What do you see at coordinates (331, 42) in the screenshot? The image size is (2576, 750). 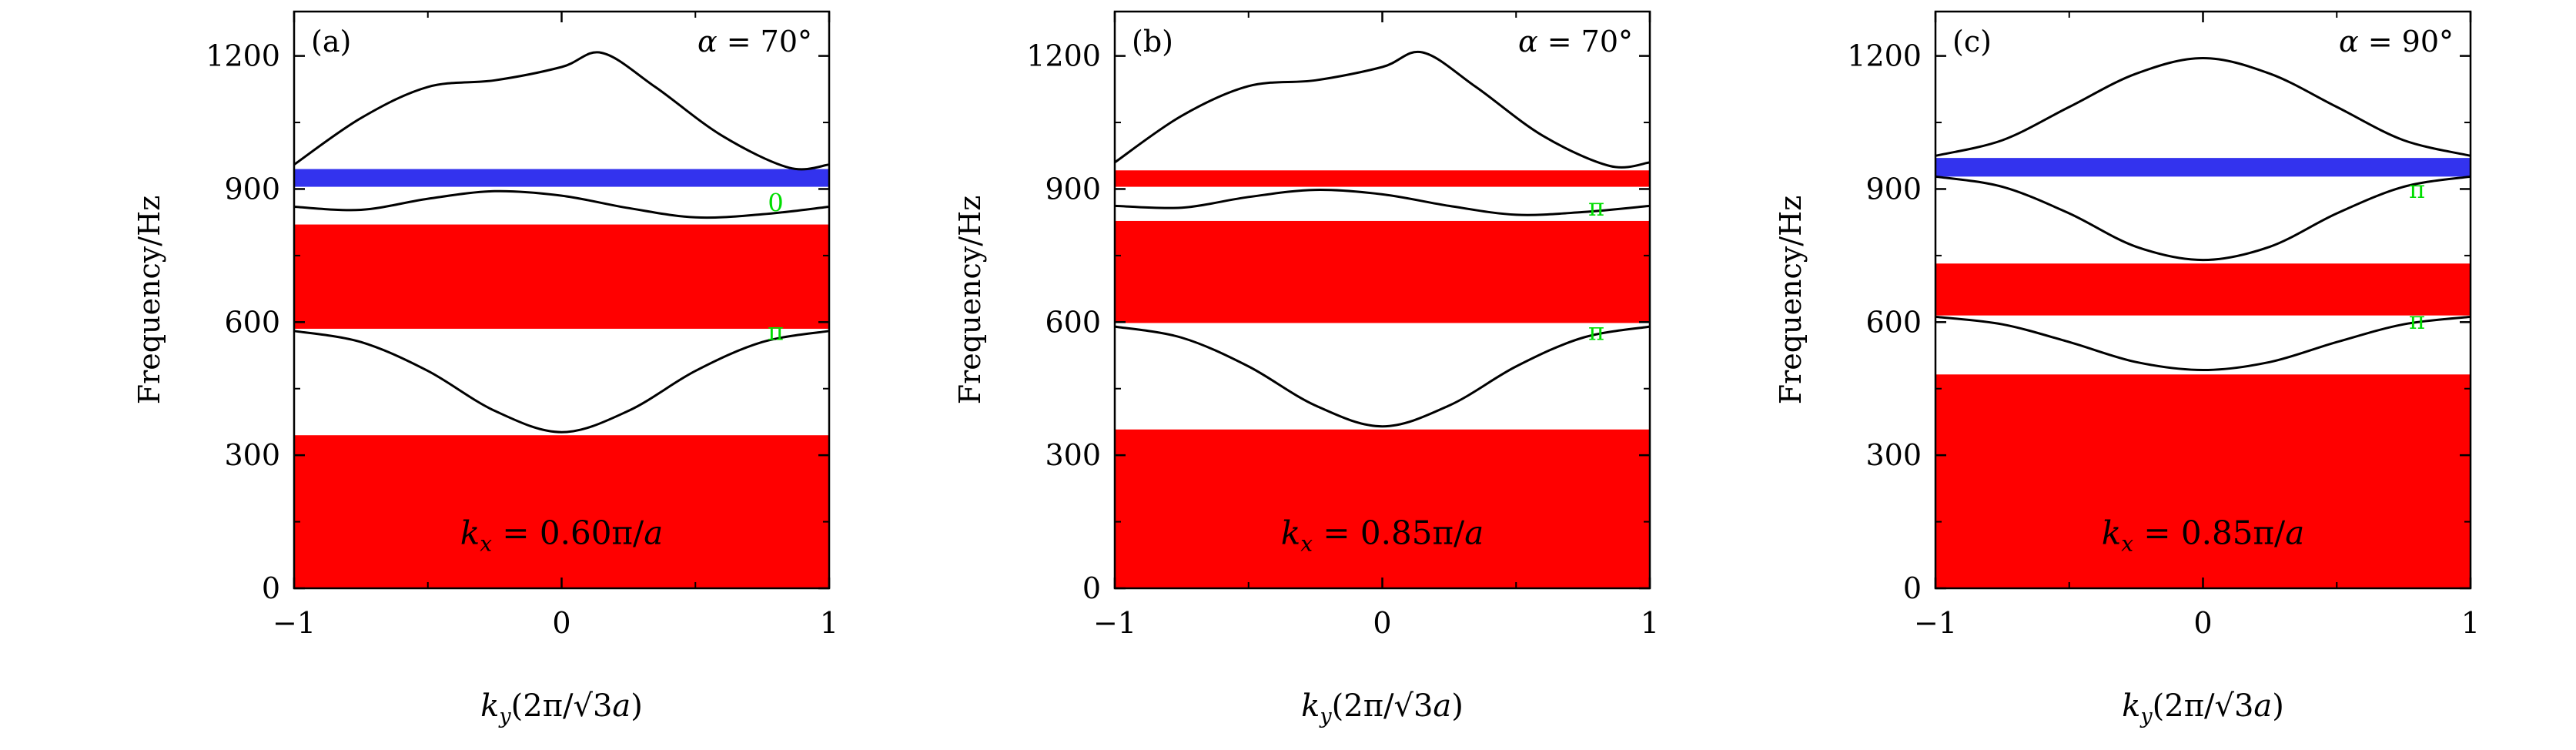 I see `panel-label: (a)` at bounding box center [331, 42].